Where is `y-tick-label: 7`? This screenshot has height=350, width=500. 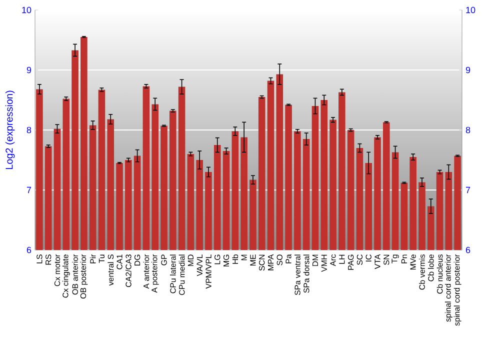
y-tick-label: 7 is located at coordinates (29, 190).